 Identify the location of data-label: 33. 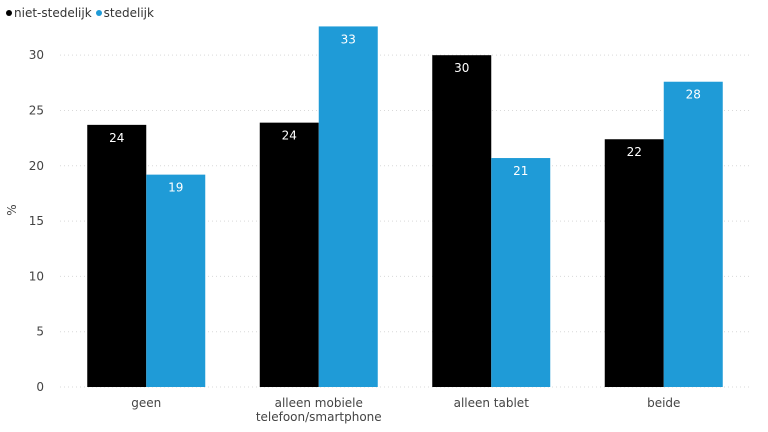
(348, 39).